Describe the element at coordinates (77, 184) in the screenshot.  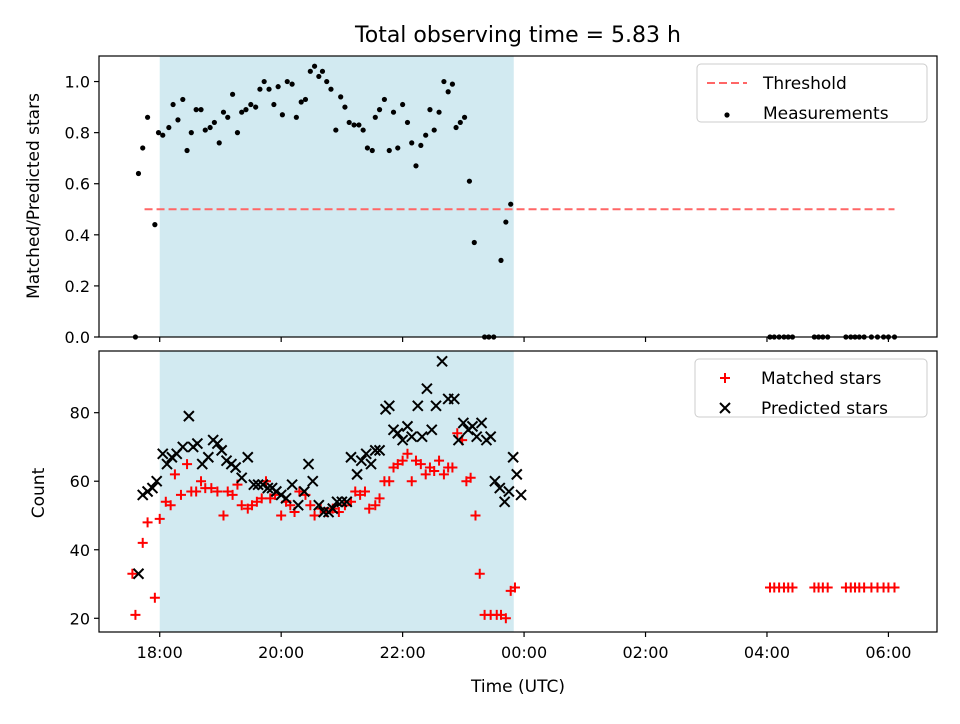
I see `y-tick-label: 0.6` at that location.